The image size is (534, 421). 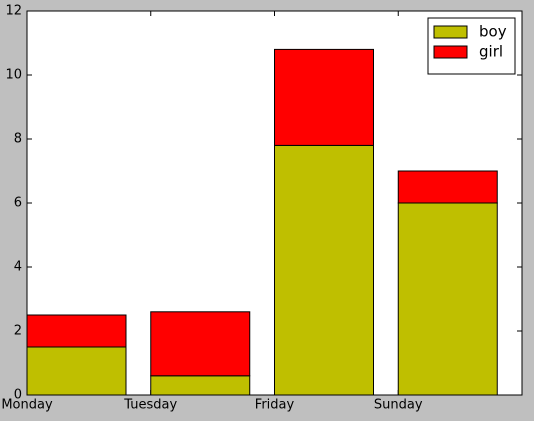 I want to click on y-tick-label: 12, so click(x=13, y=11).